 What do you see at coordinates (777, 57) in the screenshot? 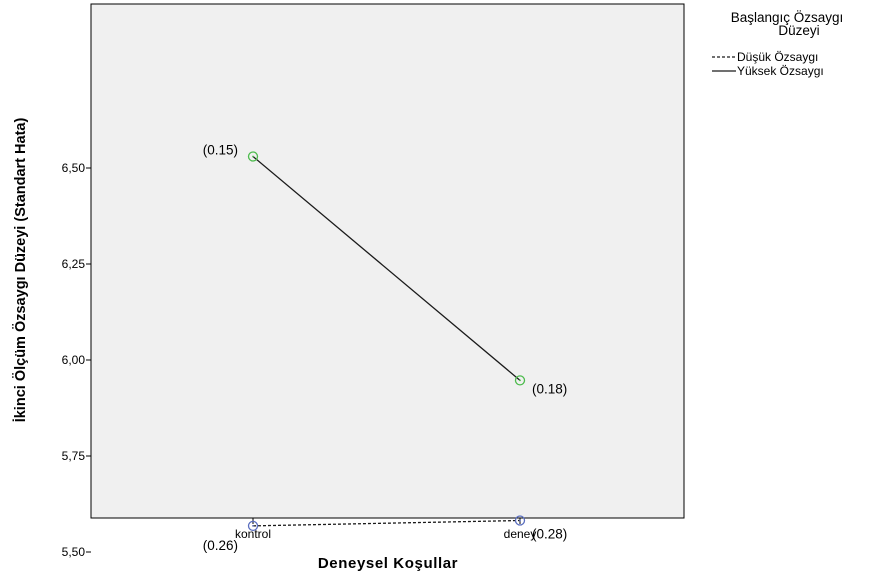
I see `legend-label-dusuk: Düşük Özsaygı` at bounding box center [777, 57].